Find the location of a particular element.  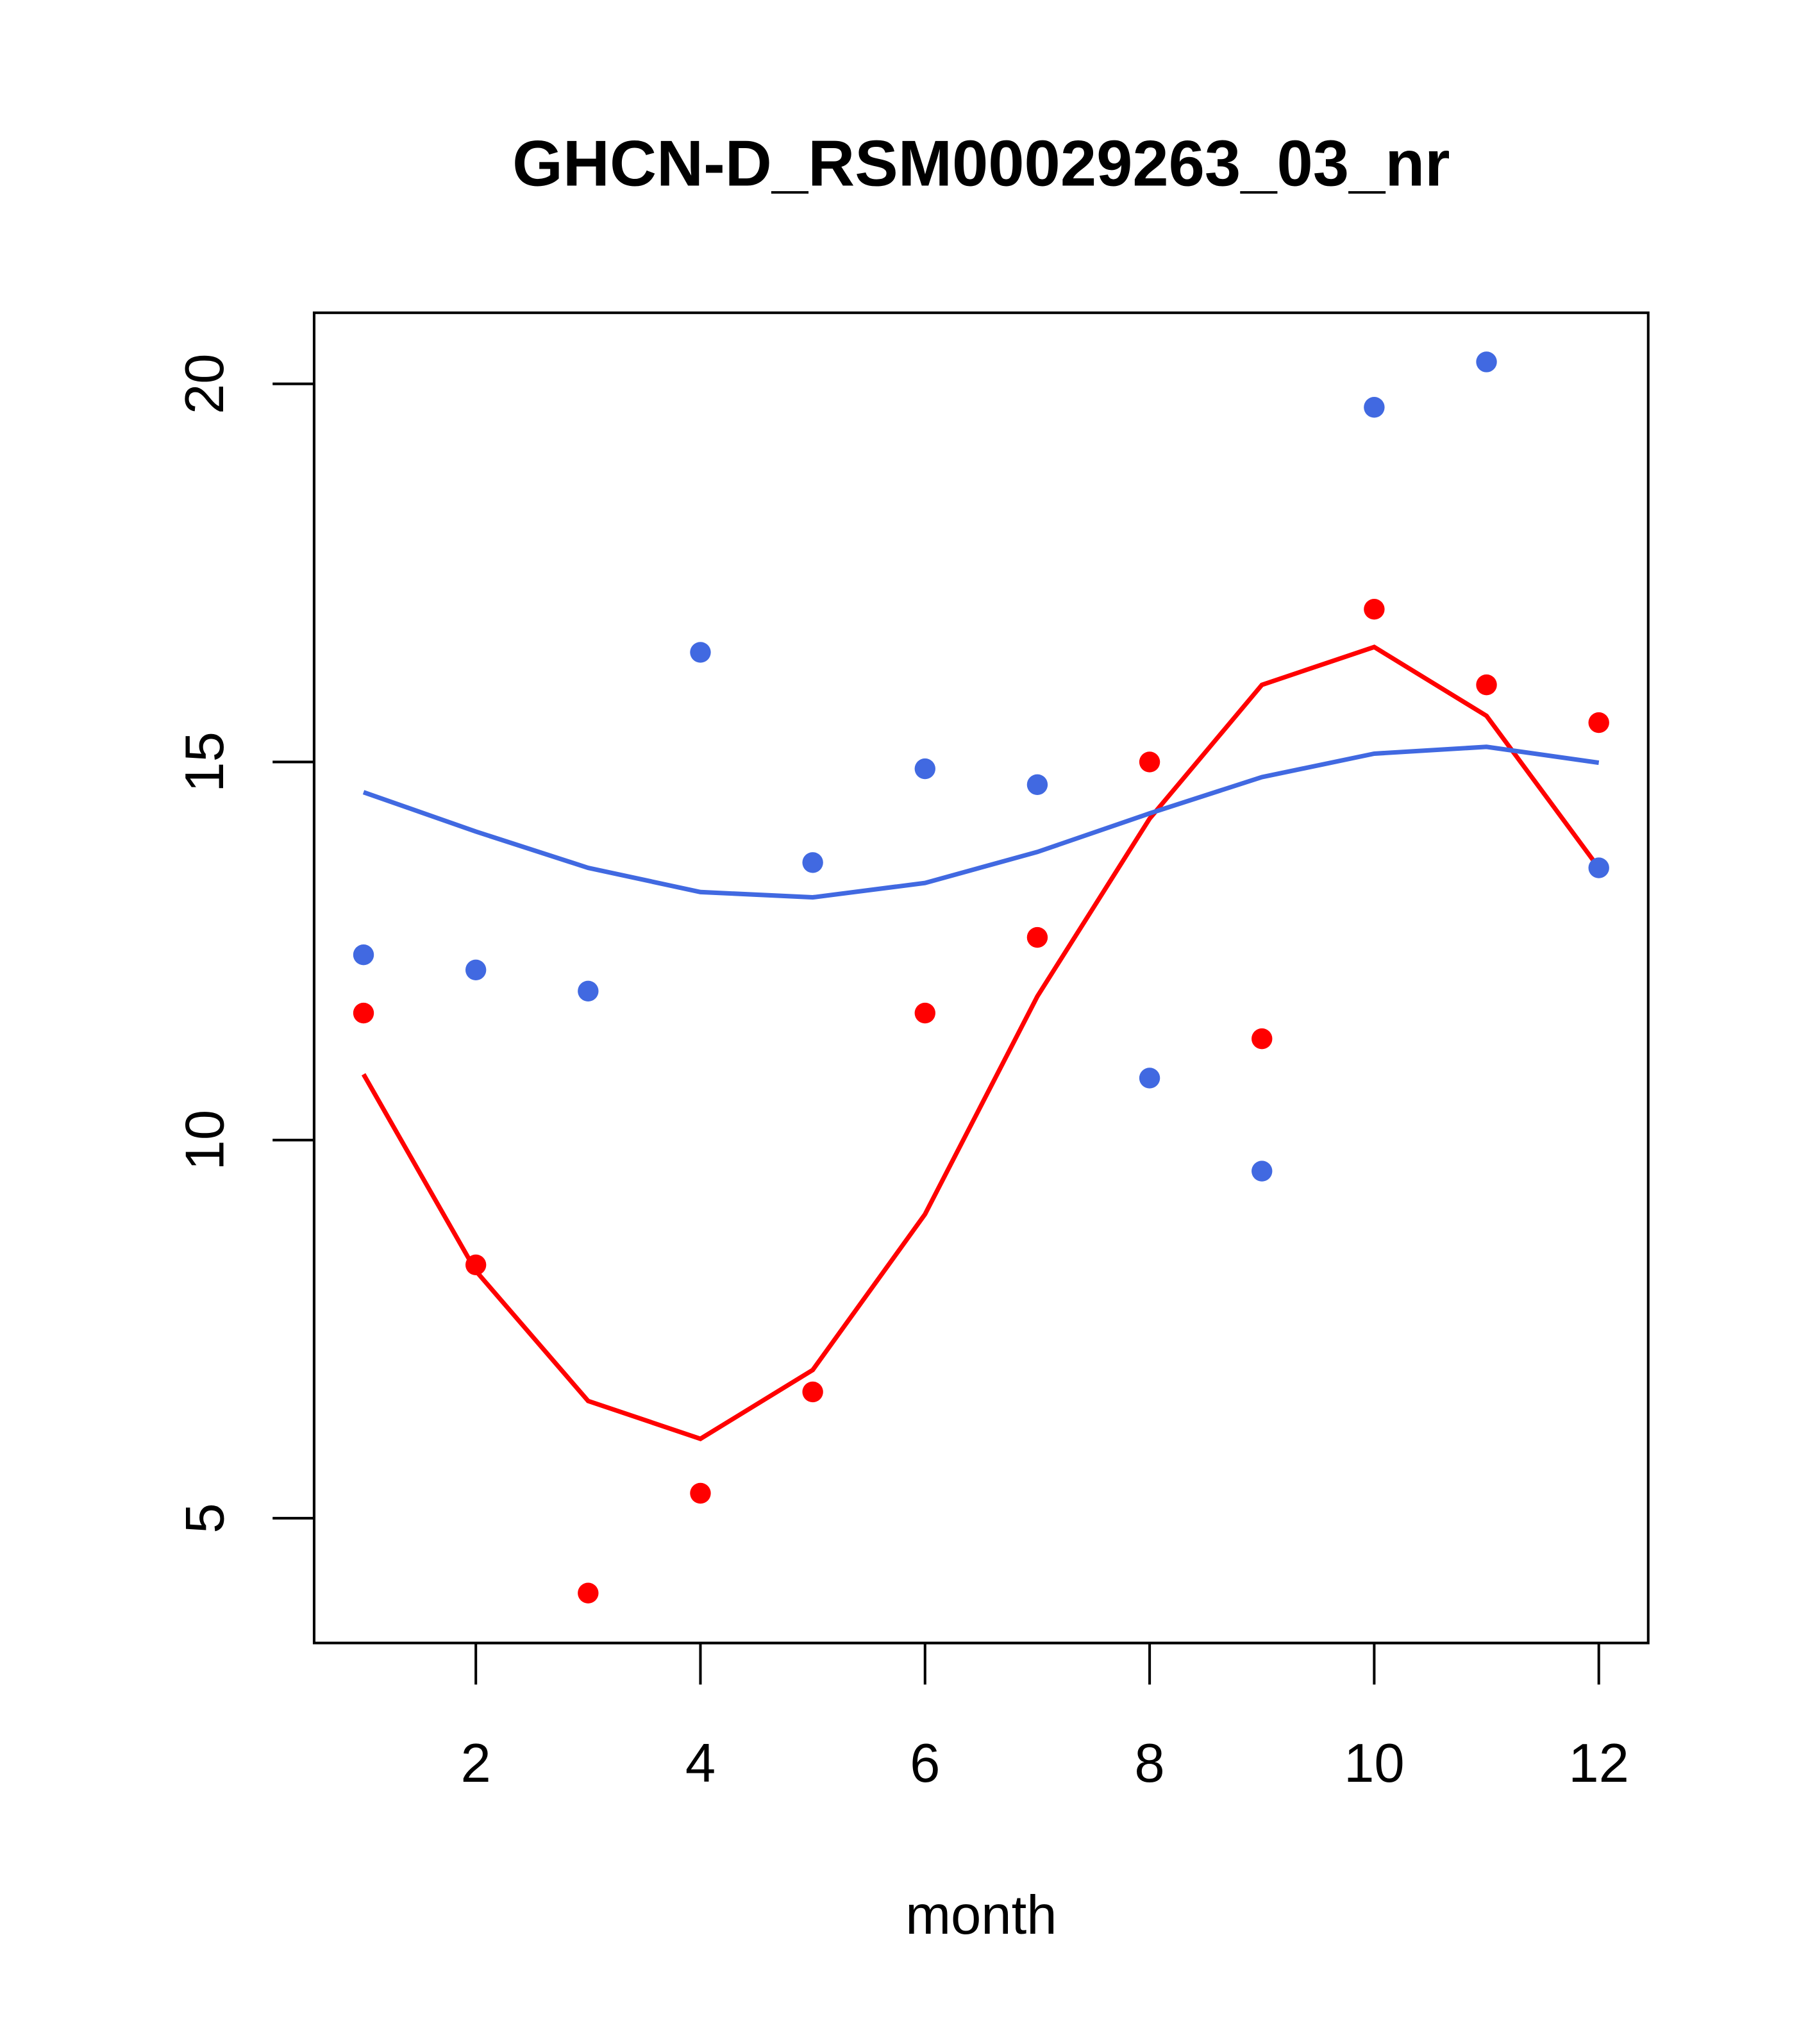

x-axis: 2 4 6 8 10 12 is located at coordinates (1045, 1718).